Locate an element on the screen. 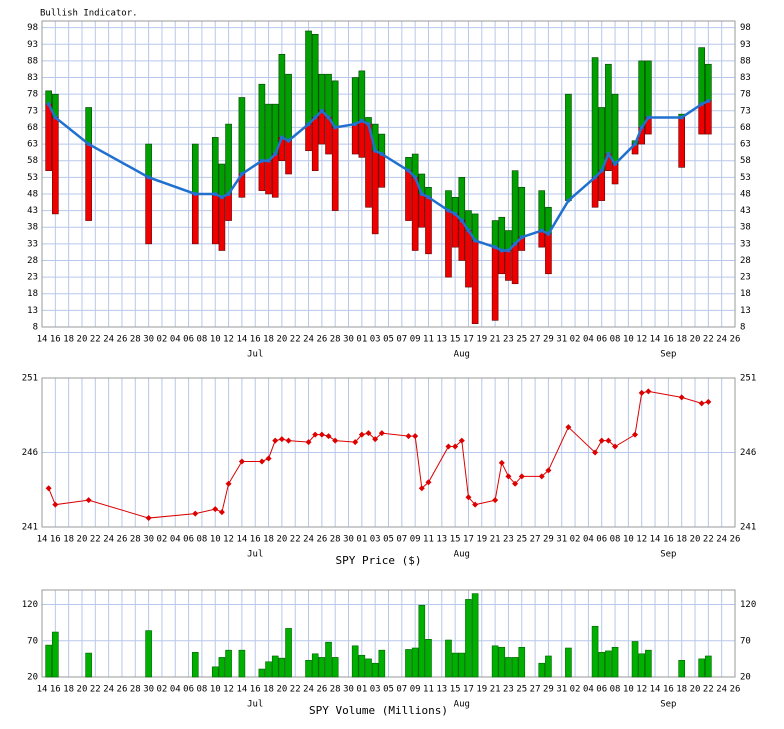 This screenshot has width=784, height=729. y-tick-label: 93 is located at coordinates (32, 45).